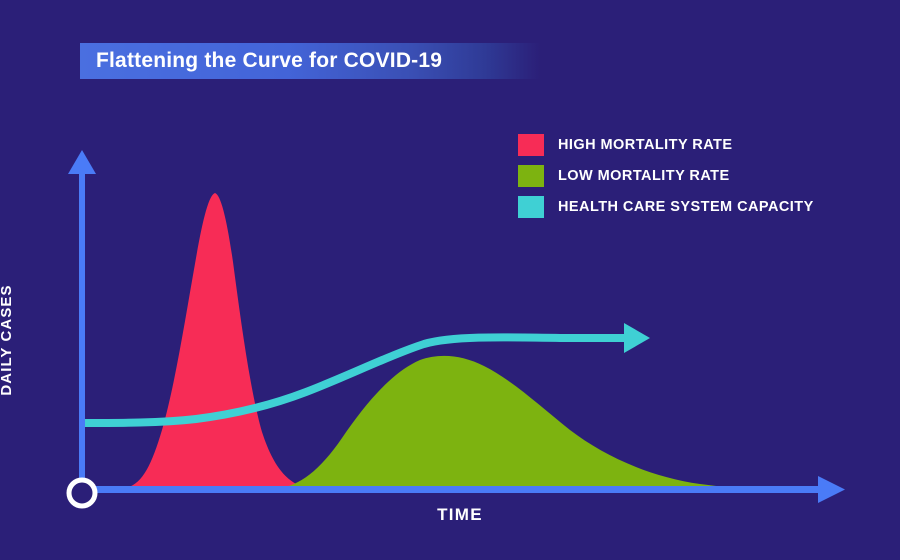 The width and height of the screenshot is (900, 560). I want to click on origin-ring, so click(82, 493).